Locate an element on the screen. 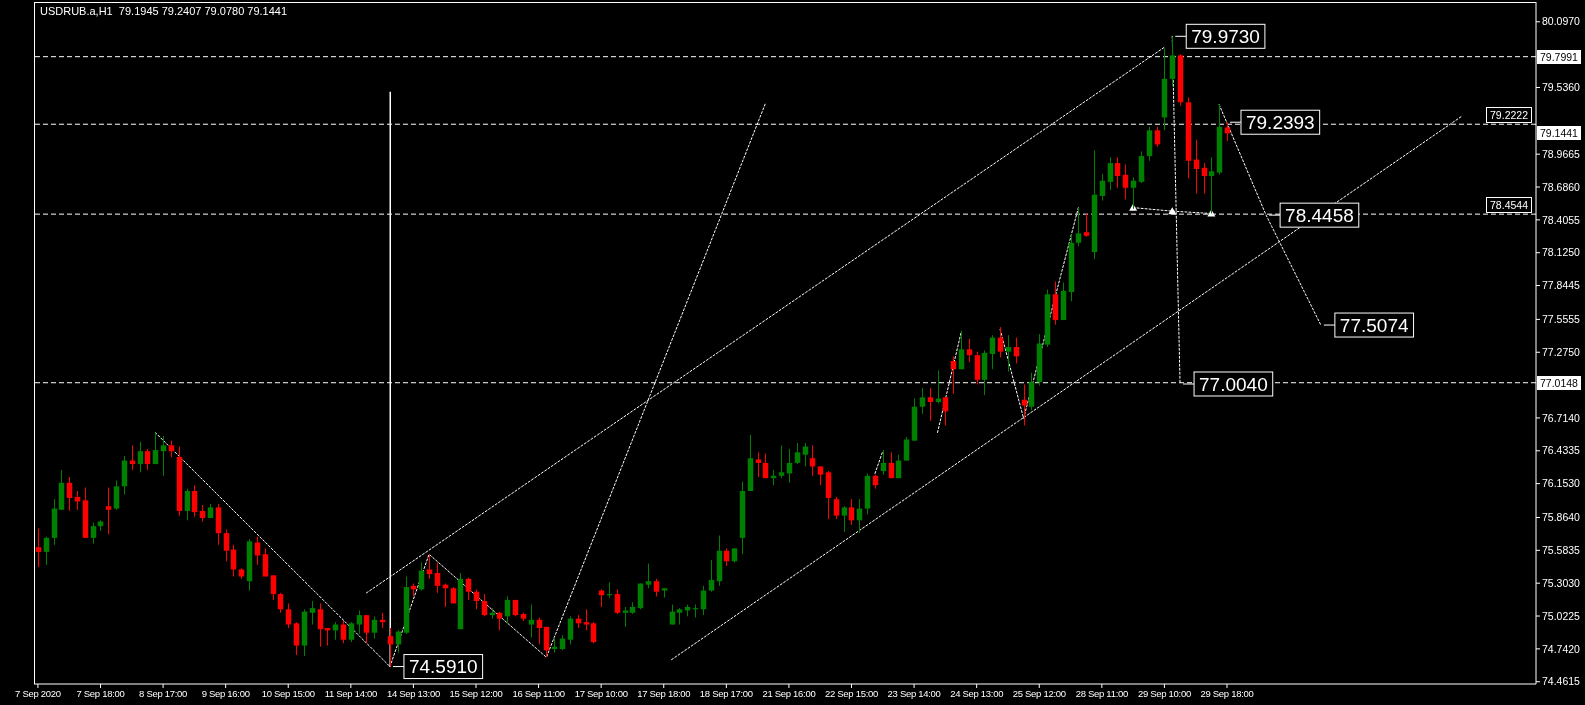  x-tick-label: 17 Sep 10:00 is located at coordinates (601, 693).